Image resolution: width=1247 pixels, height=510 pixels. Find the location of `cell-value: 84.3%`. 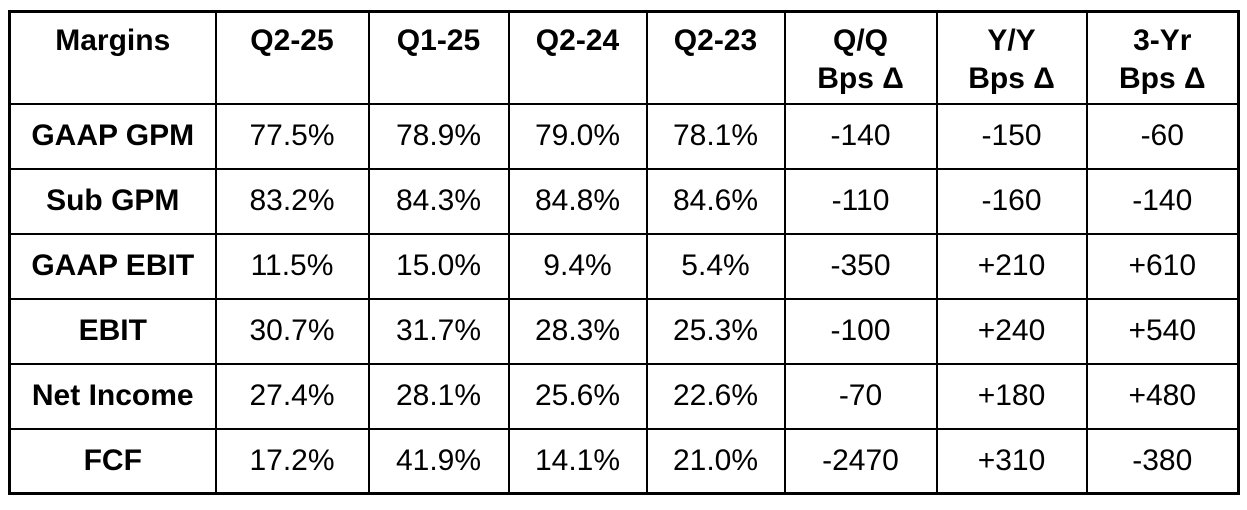

cell-value: 84.3% is located at coordinates (438, 201).